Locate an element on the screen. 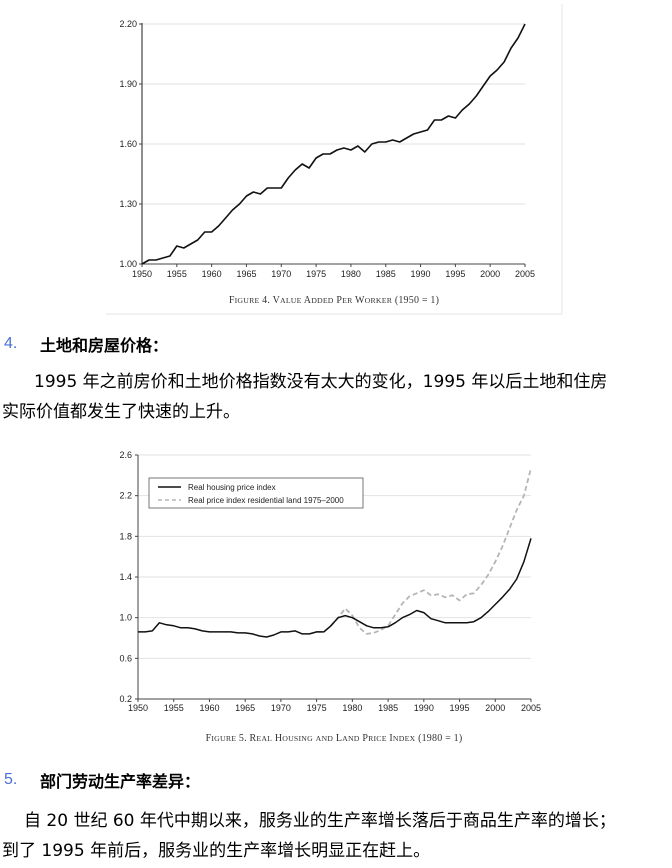 This screenshot has width=672, height=868. y-tick-label: 1.8 is located at coordinates (125, 536).